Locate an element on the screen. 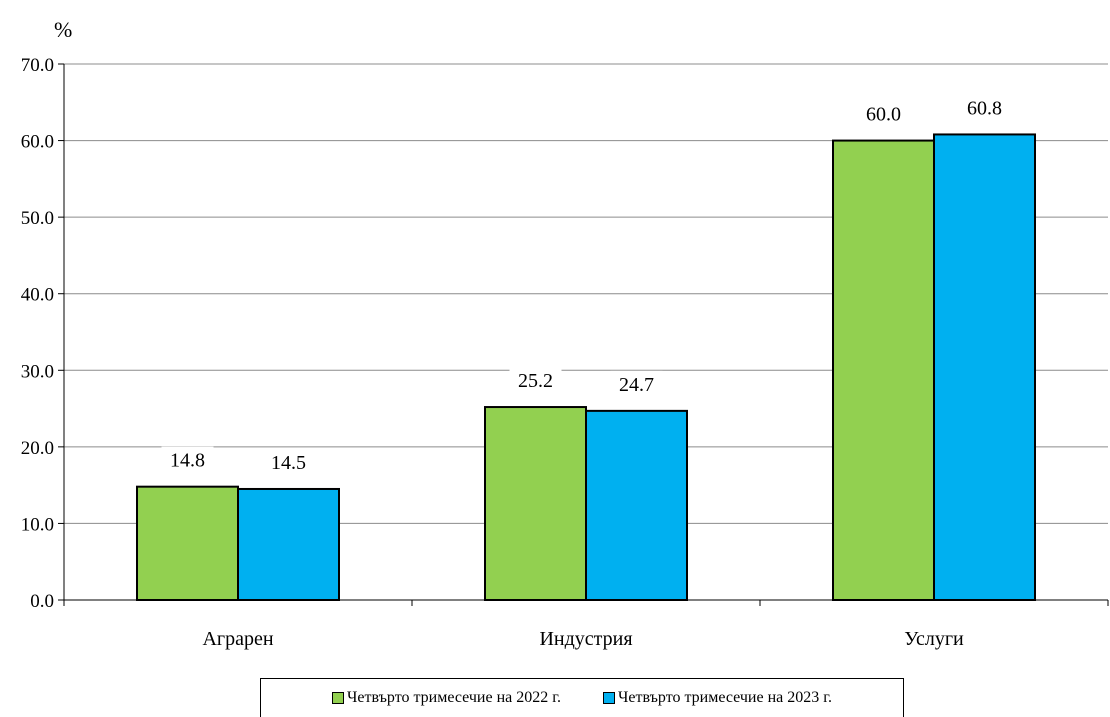 This screenshot has width=1110, height=717. legend-label-2022: Четвърто тримесечие на 2022 г. is located at coordinates (454, 697).